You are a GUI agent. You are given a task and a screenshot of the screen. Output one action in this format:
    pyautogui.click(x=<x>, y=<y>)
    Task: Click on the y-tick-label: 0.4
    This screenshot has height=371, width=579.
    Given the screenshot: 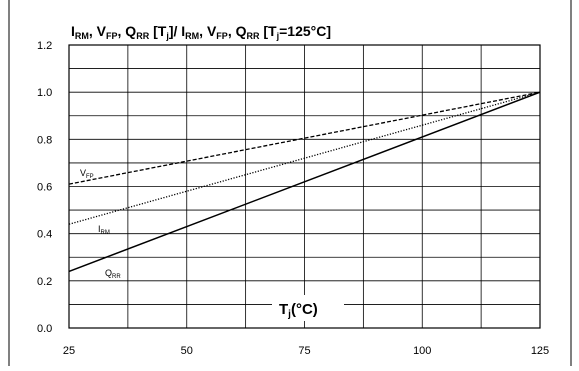 What is the action you would take?
    pyautogui.click(x=44, y=235)
    